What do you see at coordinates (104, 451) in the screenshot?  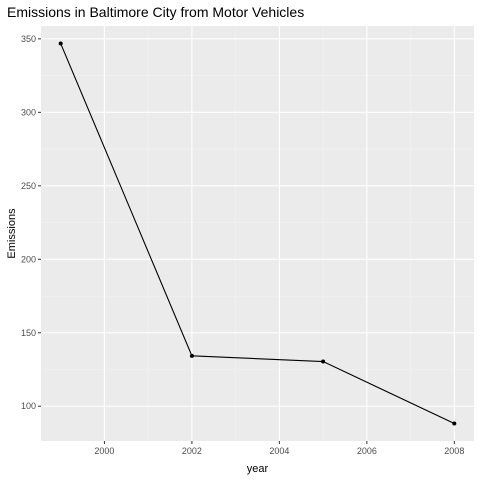 I see `x-tick-label: 2000` at bounding box center [104, 451].